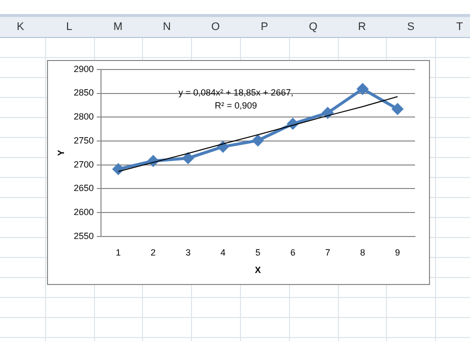 This screenshot has width=470, height=341. I want to click on x-tick-label: 3, so click(188, 252).